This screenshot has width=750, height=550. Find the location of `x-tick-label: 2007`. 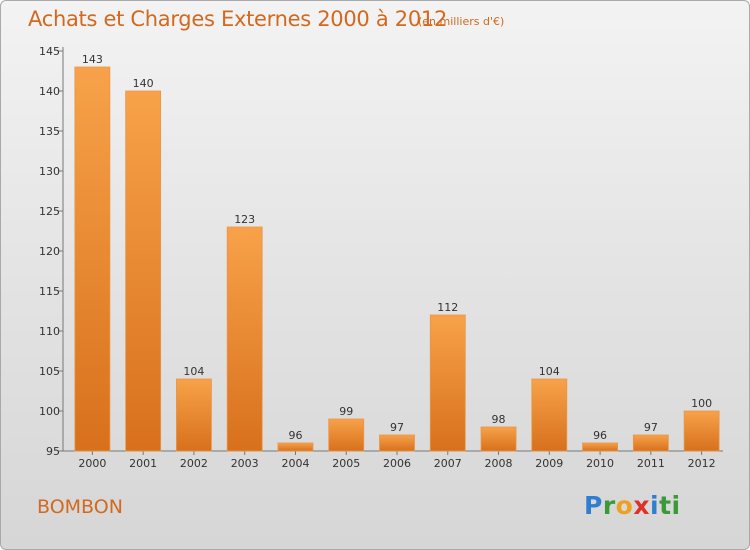

x-tick-label: 2007 is located at coordinates (448, 463).